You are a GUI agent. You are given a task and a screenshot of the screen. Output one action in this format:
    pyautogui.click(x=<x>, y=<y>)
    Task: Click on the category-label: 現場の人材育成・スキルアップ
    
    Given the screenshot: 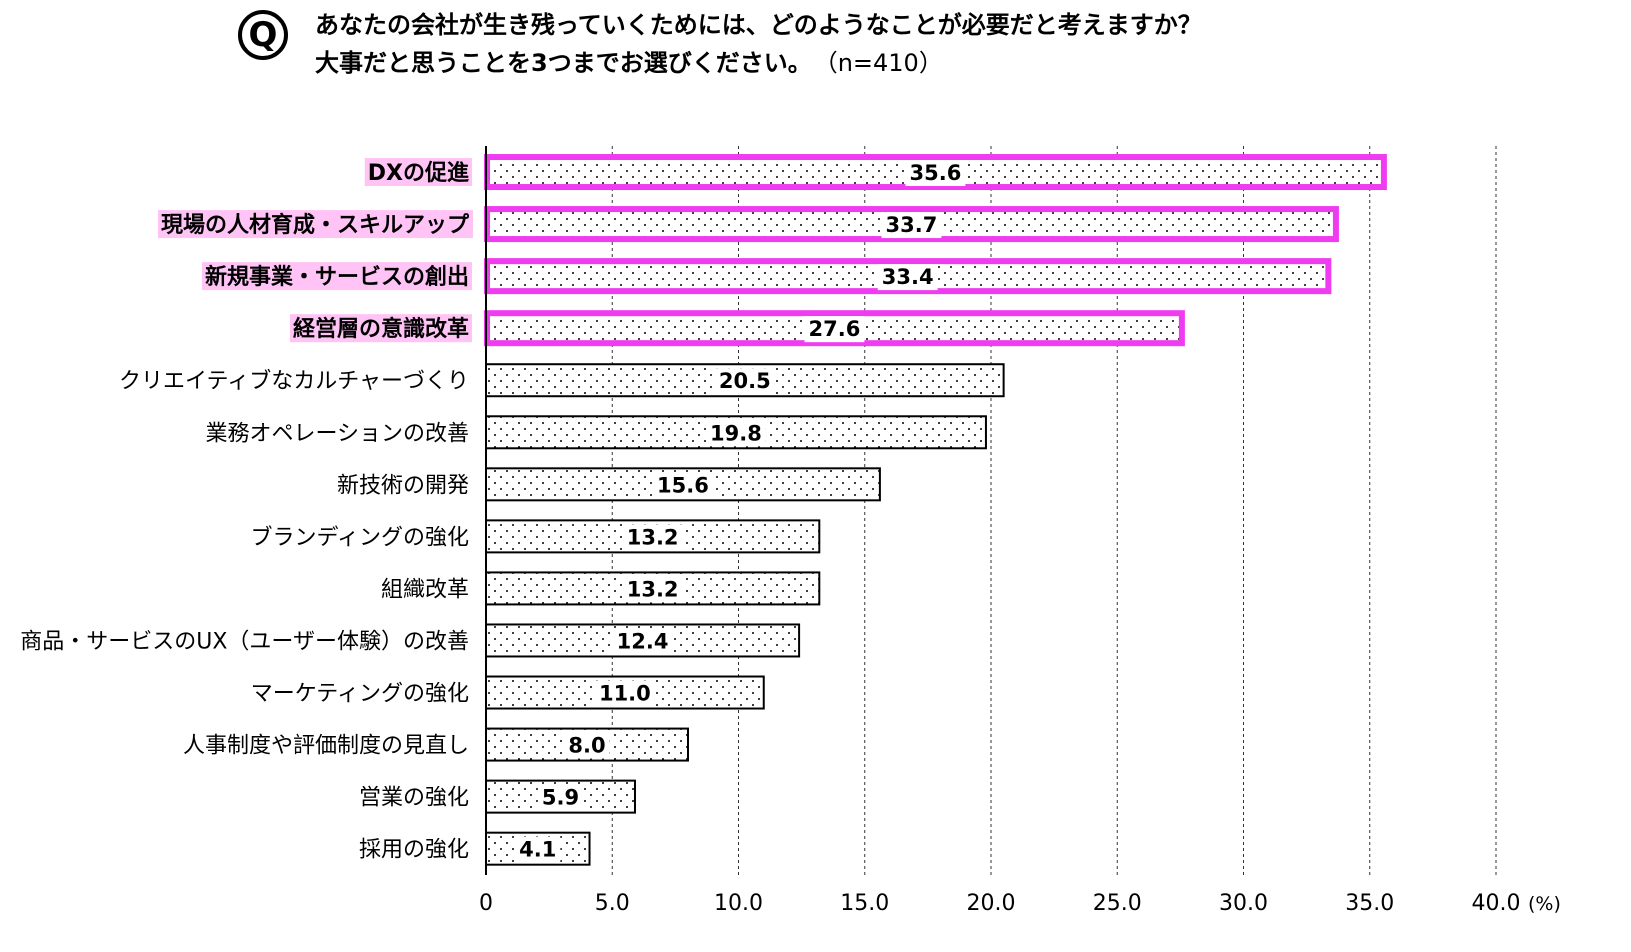 What is the action you would take?
    pyautogui.click(x=315, y=225)
    